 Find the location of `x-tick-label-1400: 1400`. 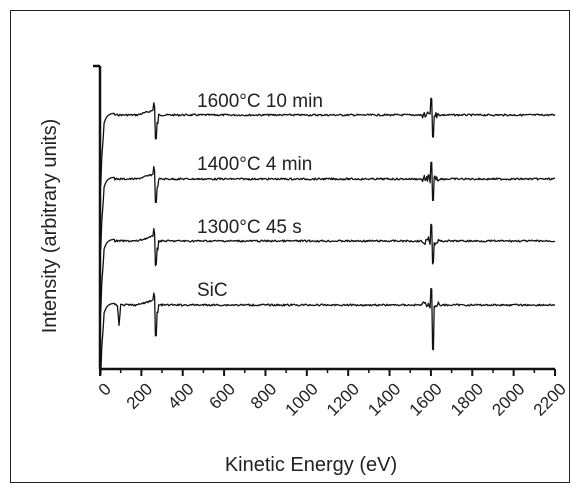

x-tick-label-1400: 1400 is located at coordinates (384, 399).